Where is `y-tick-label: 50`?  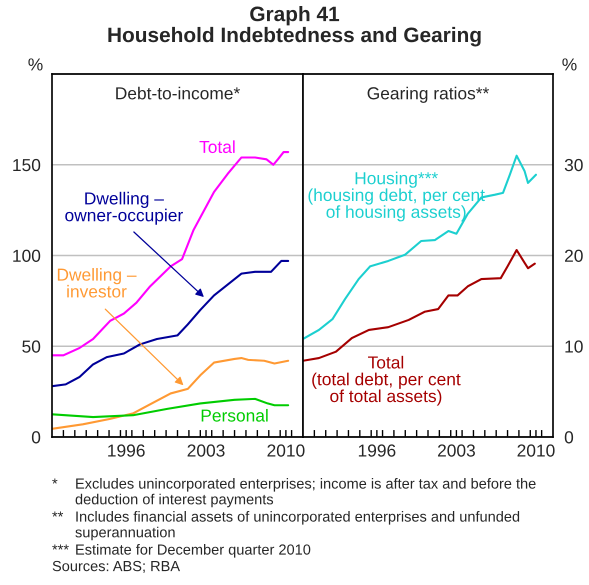 y-tick-label: 50 is located at coordinates (31, 346).